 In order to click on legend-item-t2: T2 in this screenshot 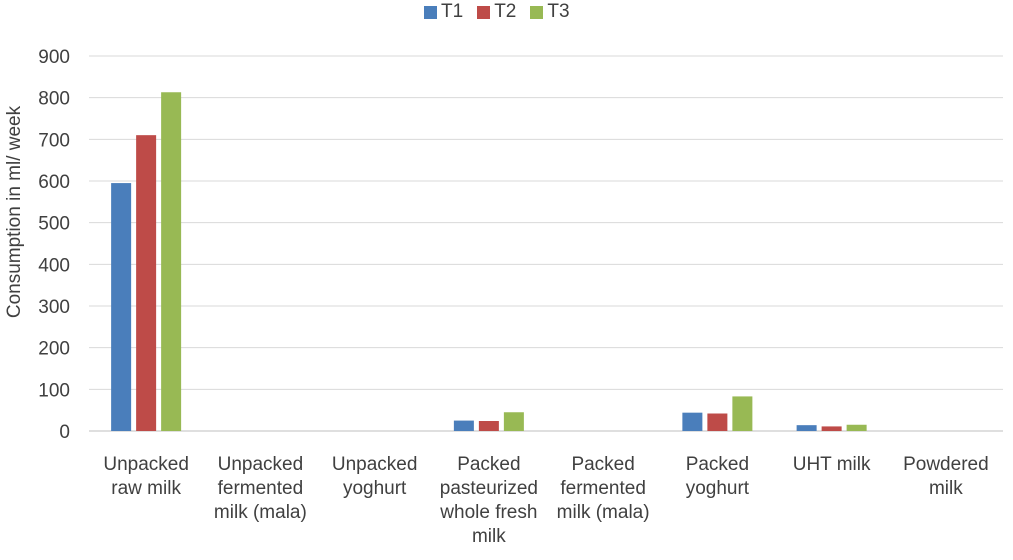, I will do `click(496, 12)`.